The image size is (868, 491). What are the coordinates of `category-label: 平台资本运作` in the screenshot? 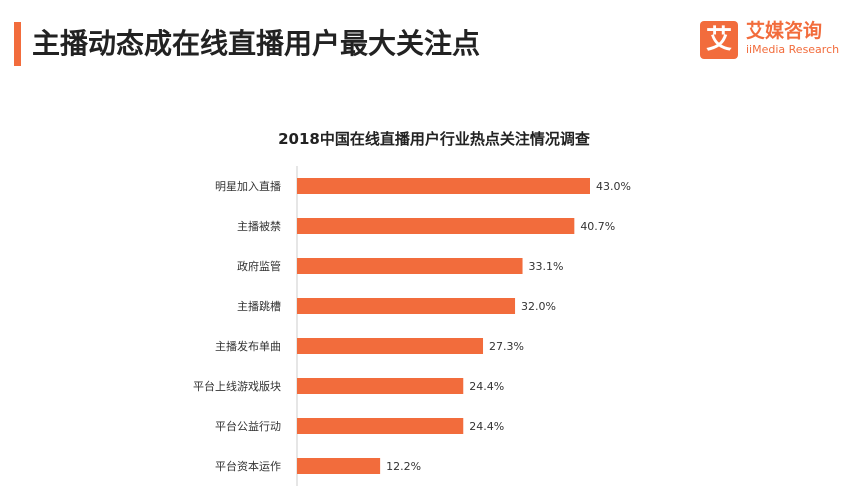 It's located at (248, 466).